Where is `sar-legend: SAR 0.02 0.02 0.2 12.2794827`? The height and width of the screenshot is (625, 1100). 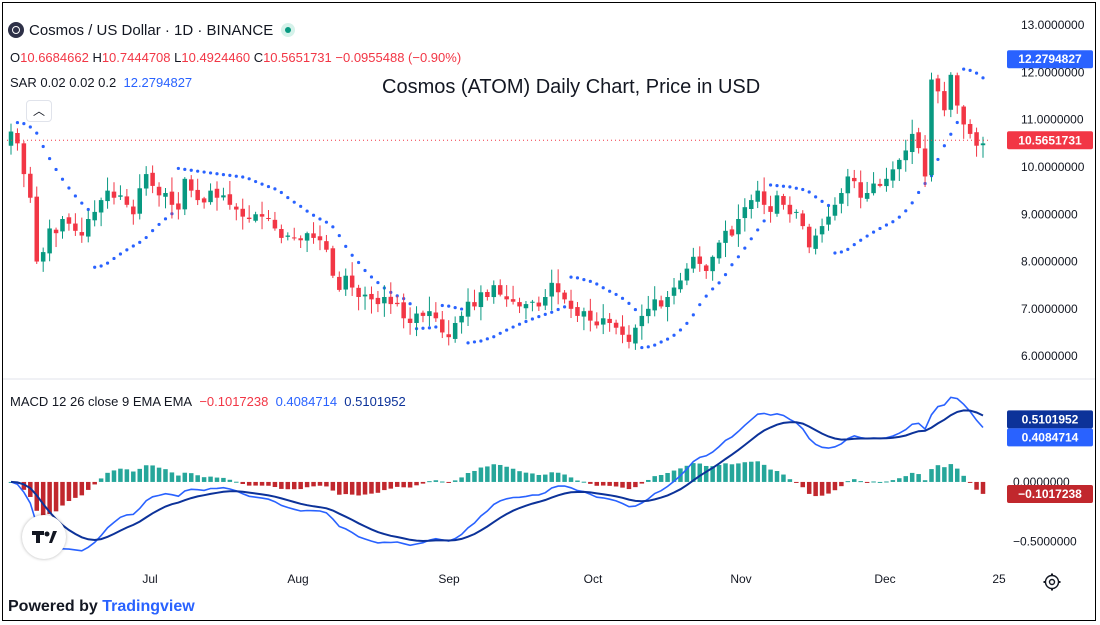 sar-legend: SAR 0.02 0.02 0.2 12.2794827 is located at coordinates (101, 82).